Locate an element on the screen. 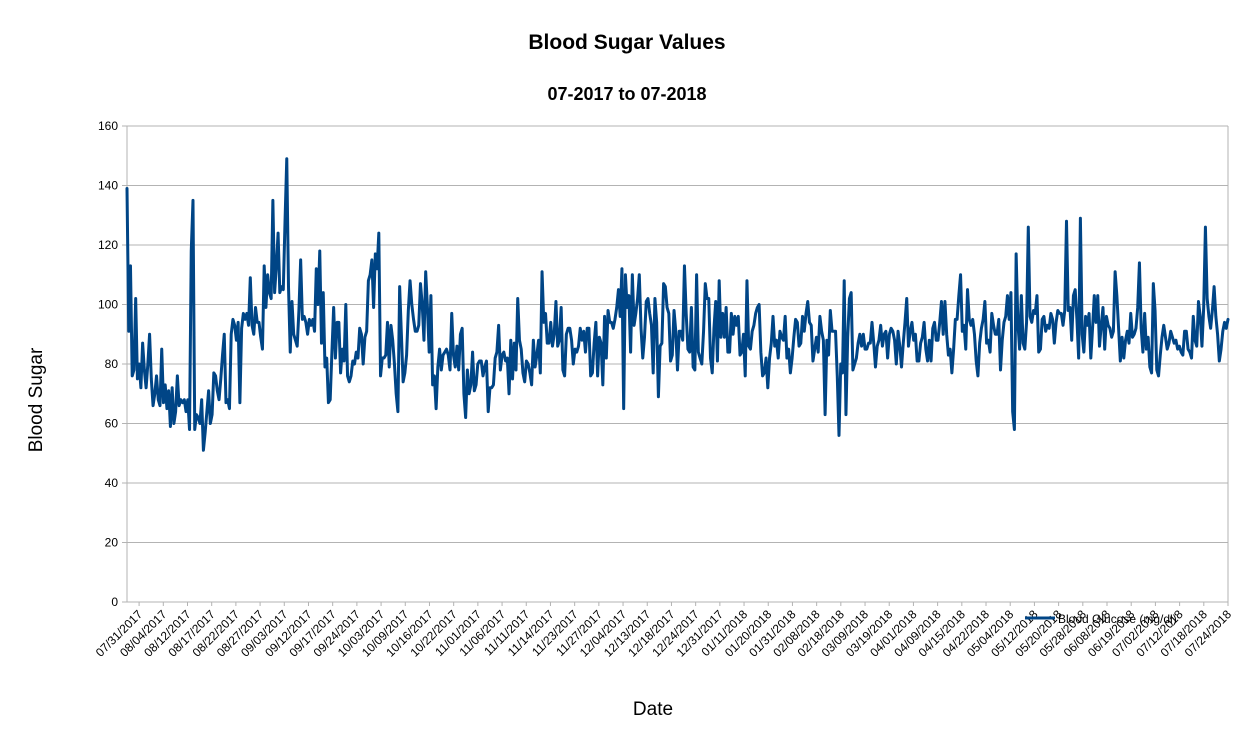 The height and width of the screenshot is (741, 1254). legend: Blood Glucose (mg/dl) is located at coordinates (1101, 619).